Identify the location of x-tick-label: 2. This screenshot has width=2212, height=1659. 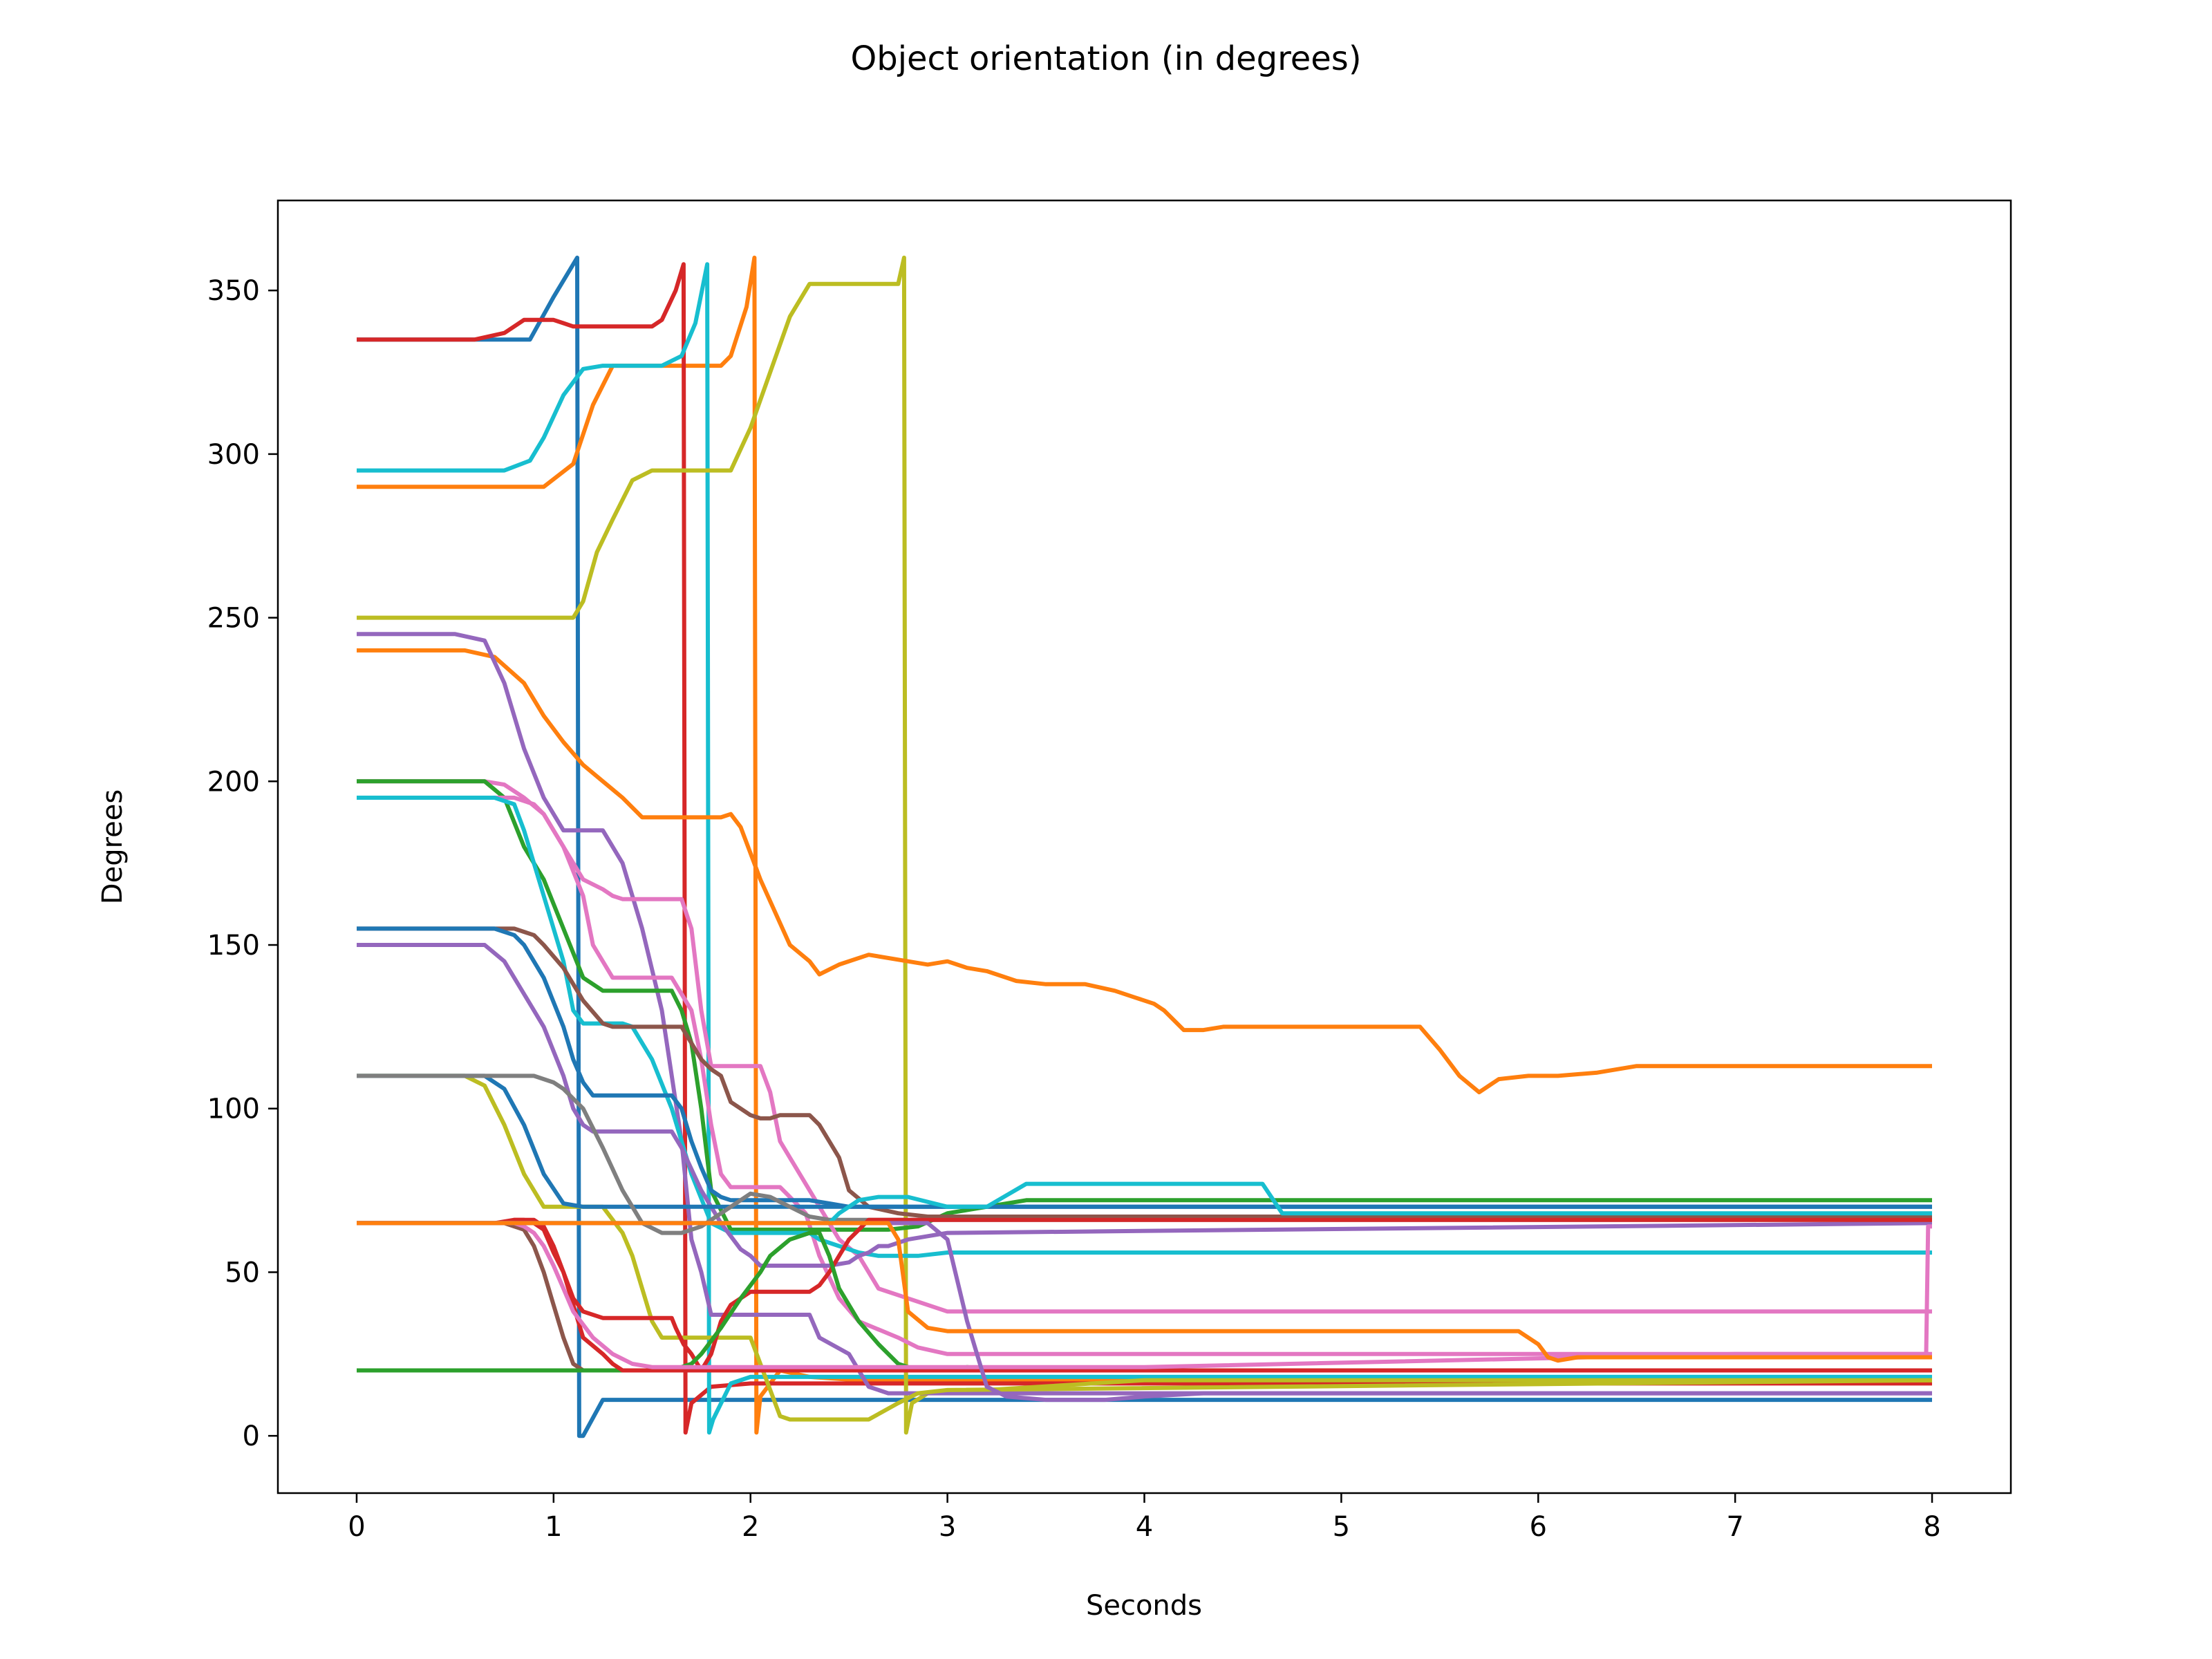
(751, 1527).